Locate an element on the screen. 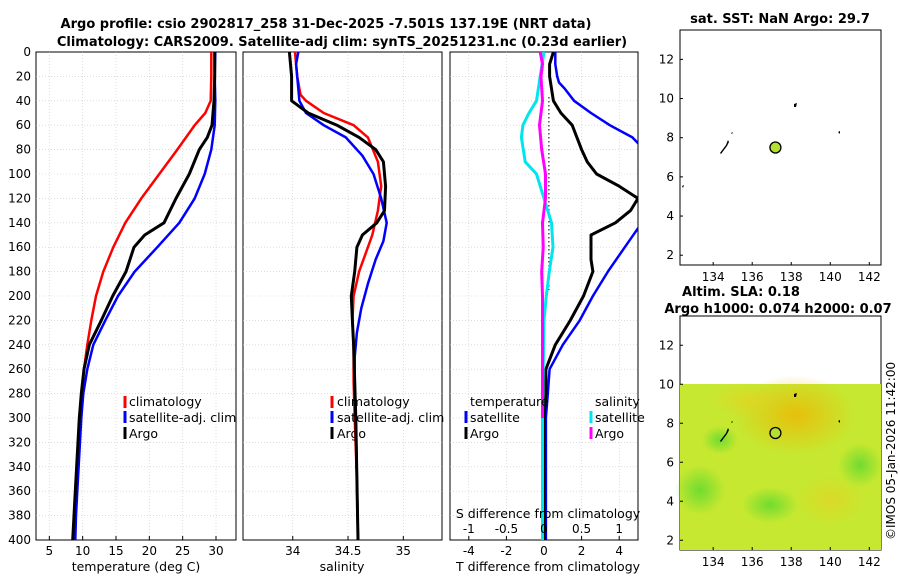  salinity-xlabel: salinity is located at coordinates (342, 566).